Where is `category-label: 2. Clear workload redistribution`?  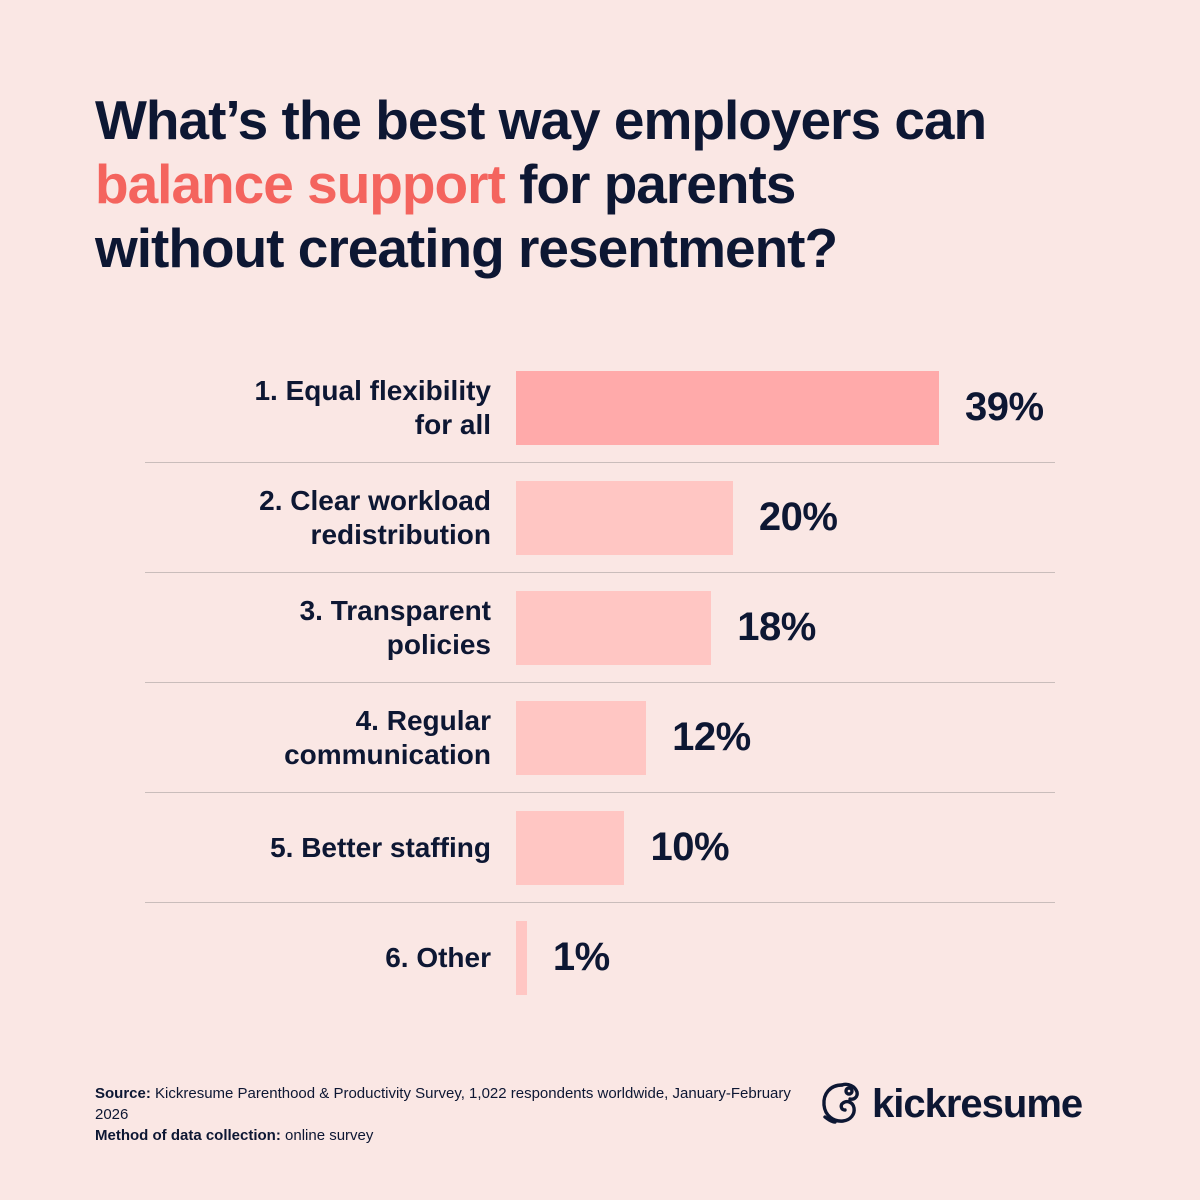
category-label: 2. Clear workload redistribution is located at coordinates (321, 517).